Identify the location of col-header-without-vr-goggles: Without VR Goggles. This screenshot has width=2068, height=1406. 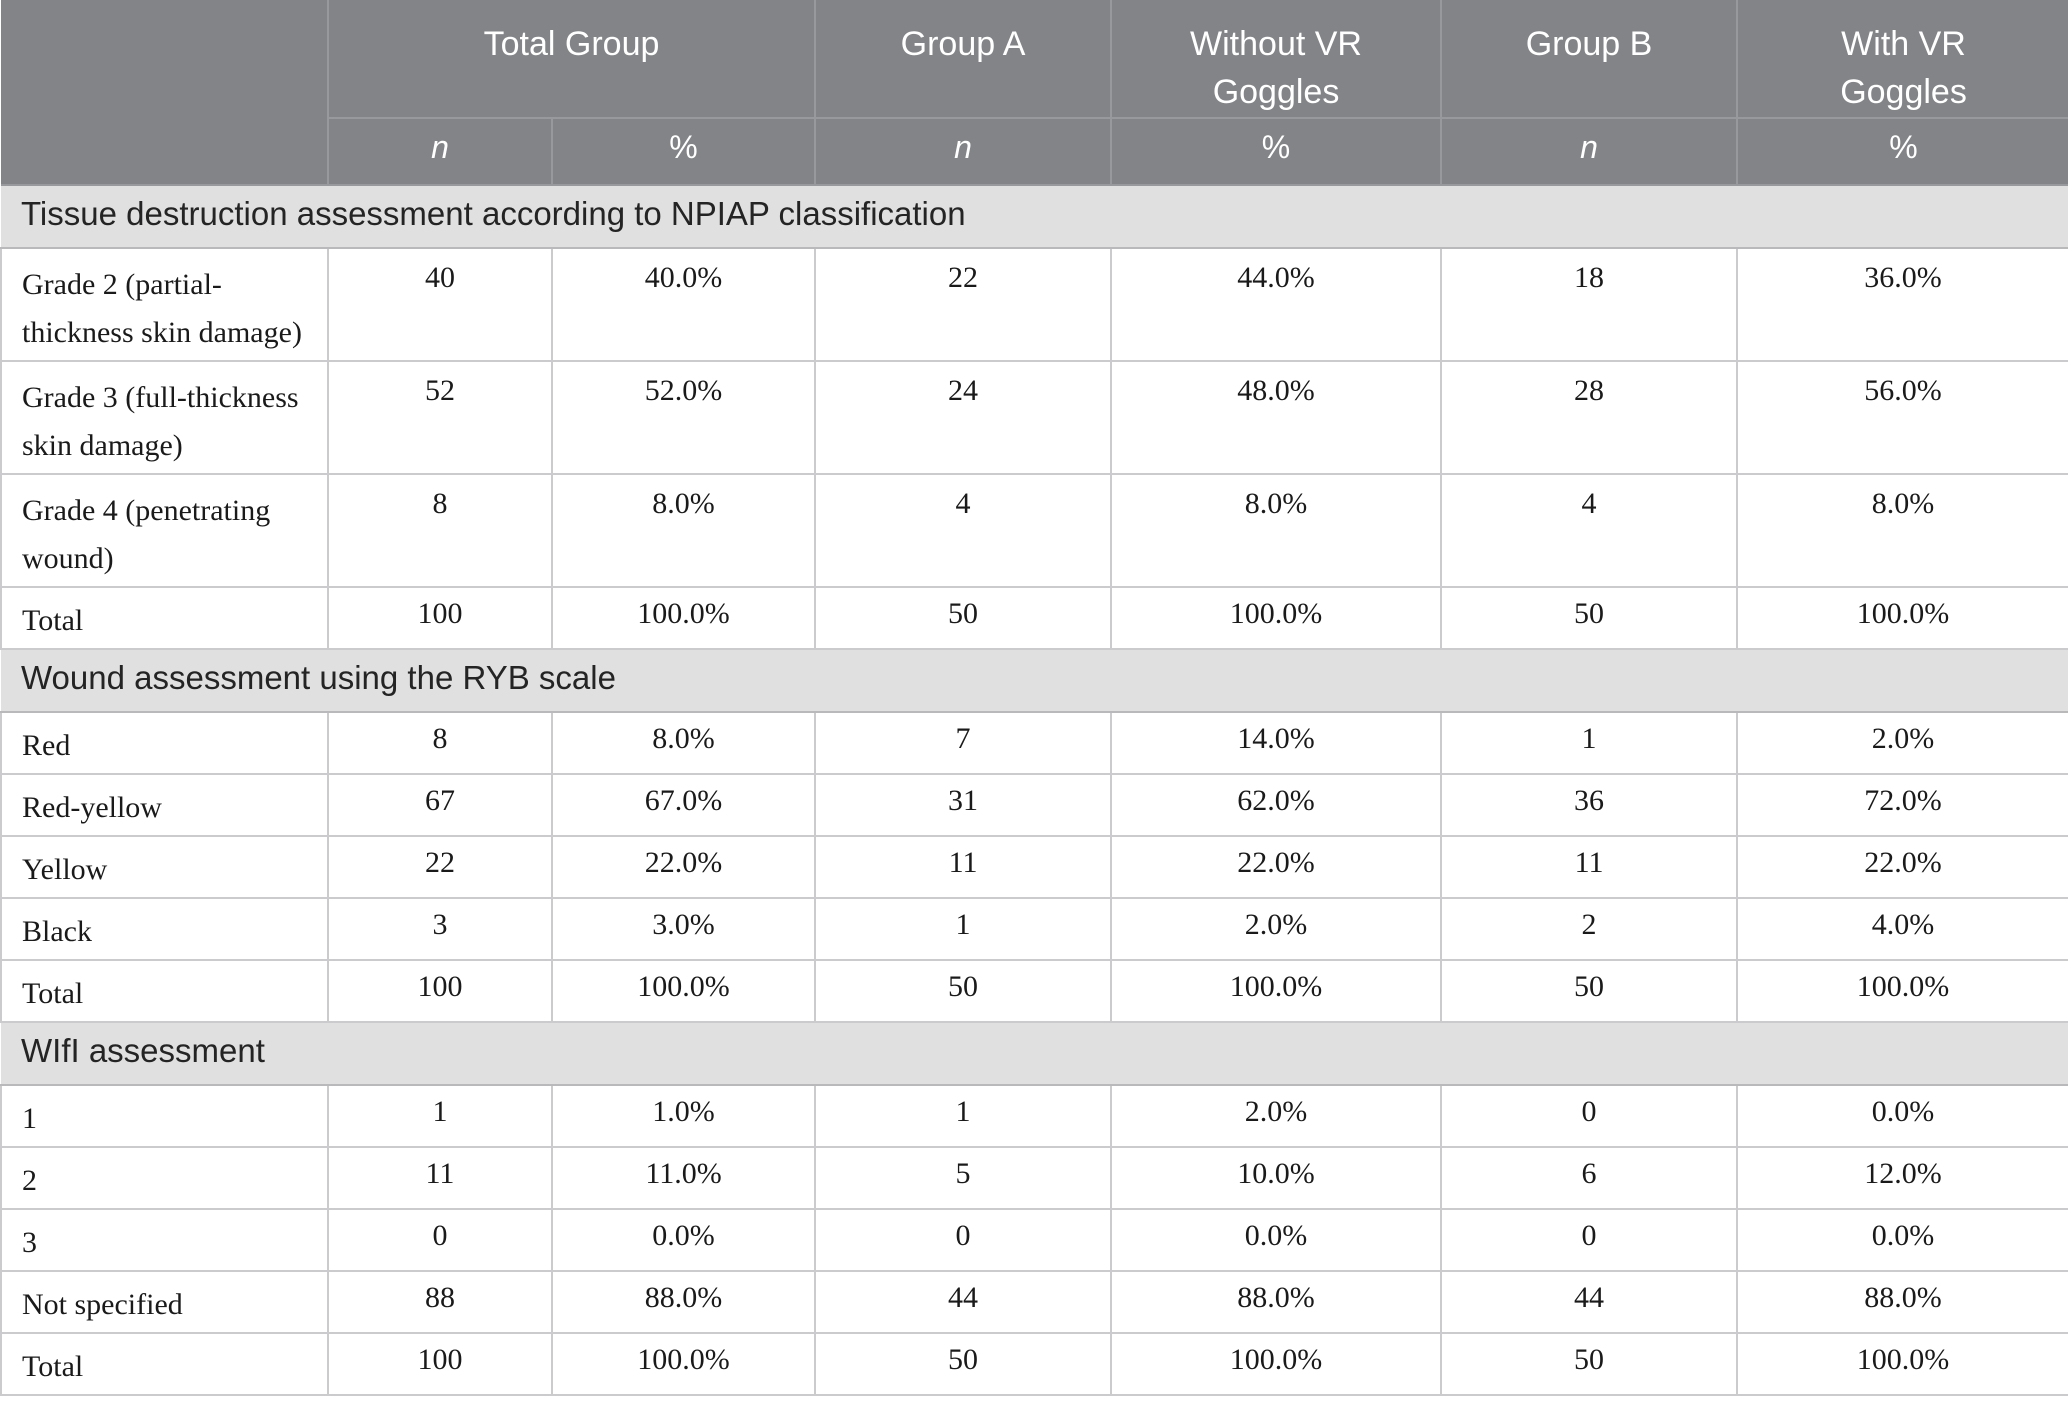
(1276, 59).